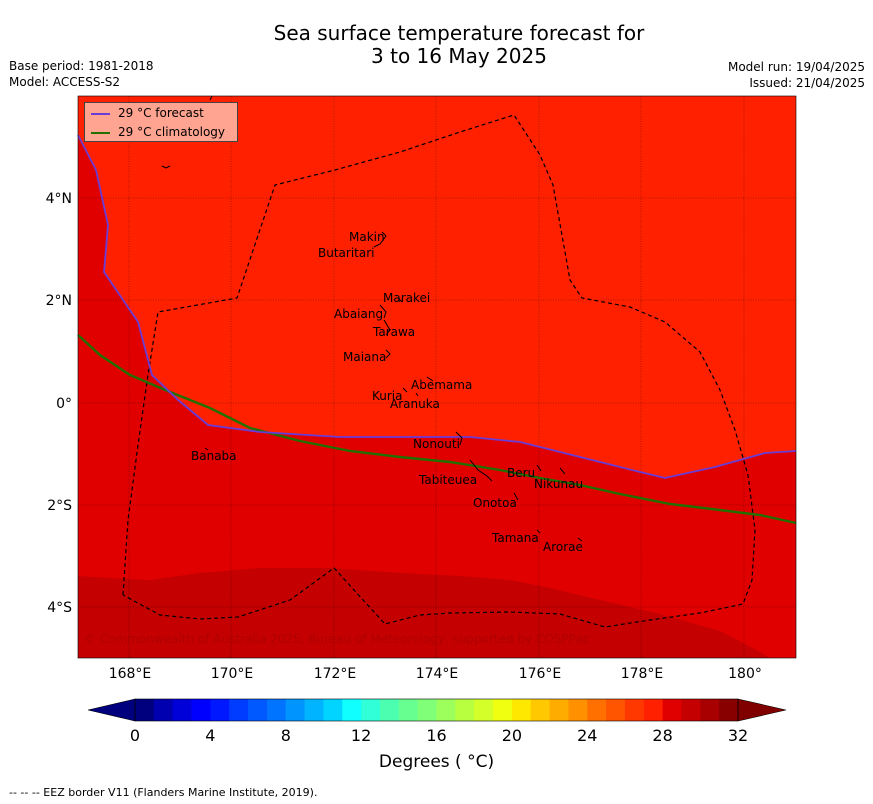 Image resolution: width=873 pixels, height=804 pixels. Describe the element at coordinates (59, 301) in the screenshot. I see `lat-tick-2n: 2°N` at that location.